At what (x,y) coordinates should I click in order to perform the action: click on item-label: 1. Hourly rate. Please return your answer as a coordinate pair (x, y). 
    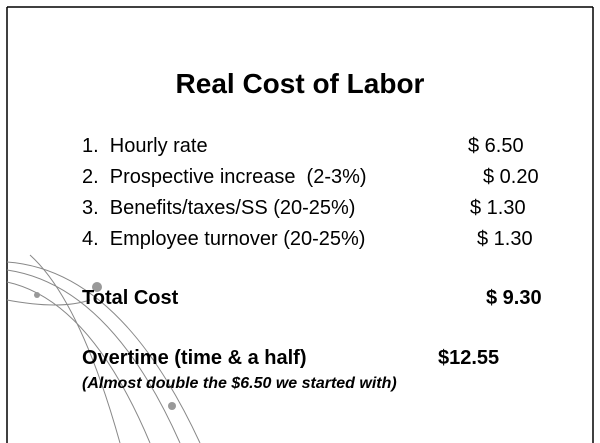
    Looking at the image, I should click on (145, 146).